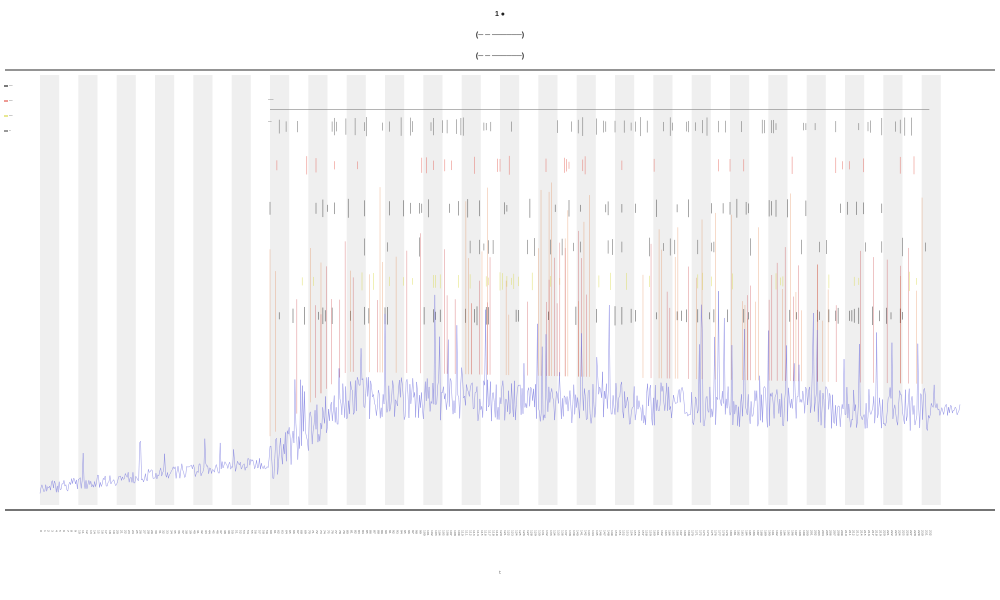 The width and height of the screenshot is (1000, 600). Describe the element at coordinates (585, 533) in the screenshot. I see `x-tick-label: 142` at that location.